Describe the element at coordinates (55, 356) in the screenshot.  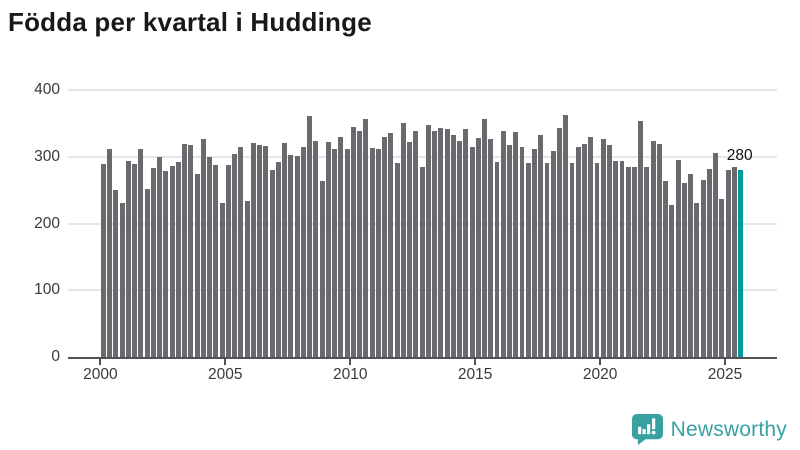
I see `y-axis-tick-label: 0` at that location.